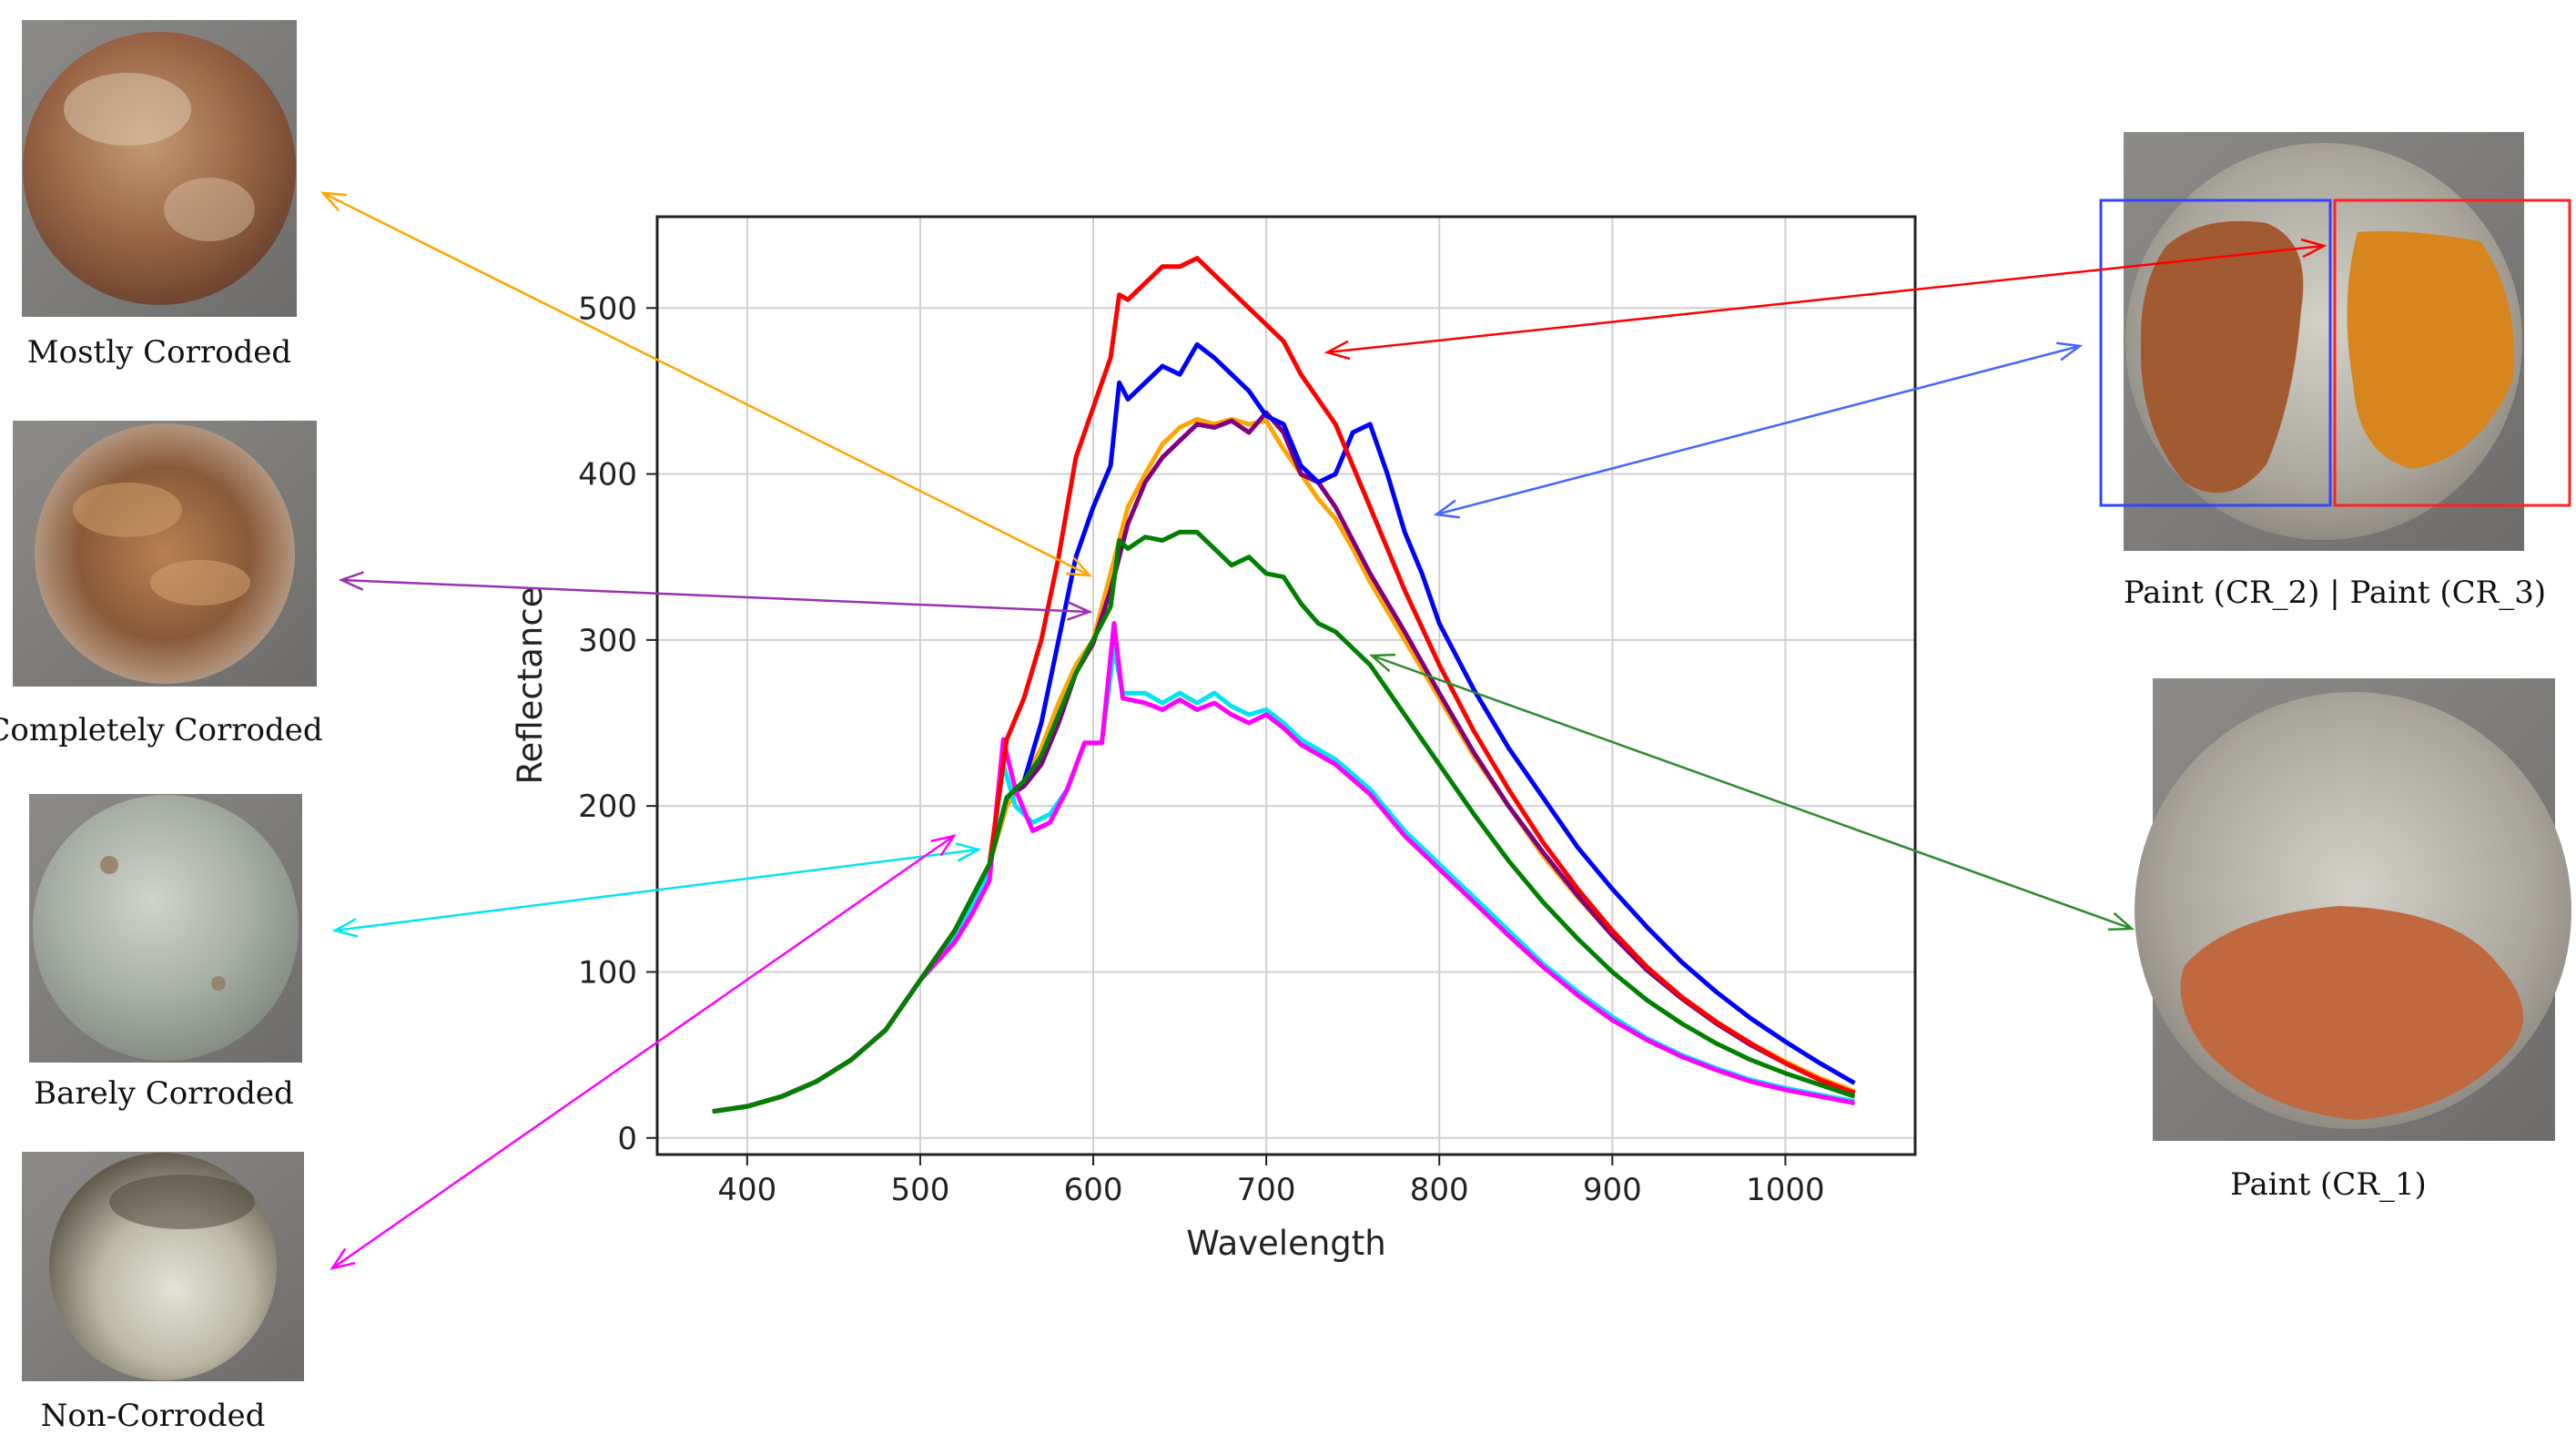 Image resolution: width=2576 pixels, height=1445 pixels. Describe the element at coordinates (715, 596) in the screenshot. I see `arrow-completely-corroded` at that location.